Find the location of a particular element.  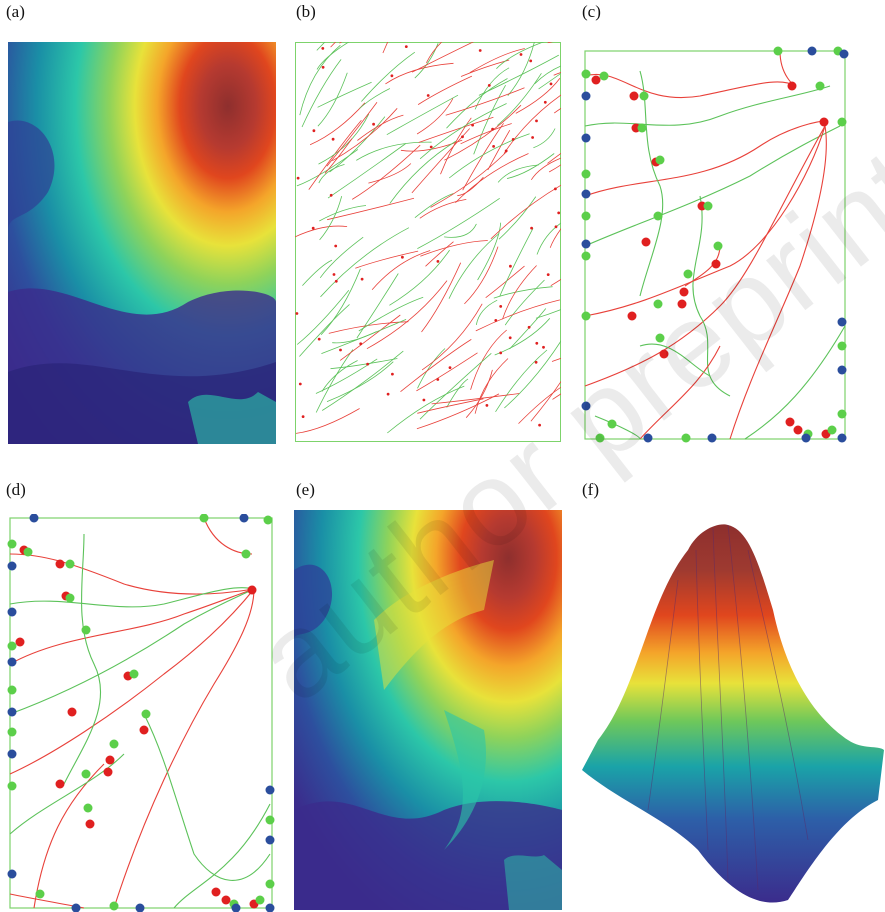

panel-label-b: (b) is located at coordinates (306, 11).